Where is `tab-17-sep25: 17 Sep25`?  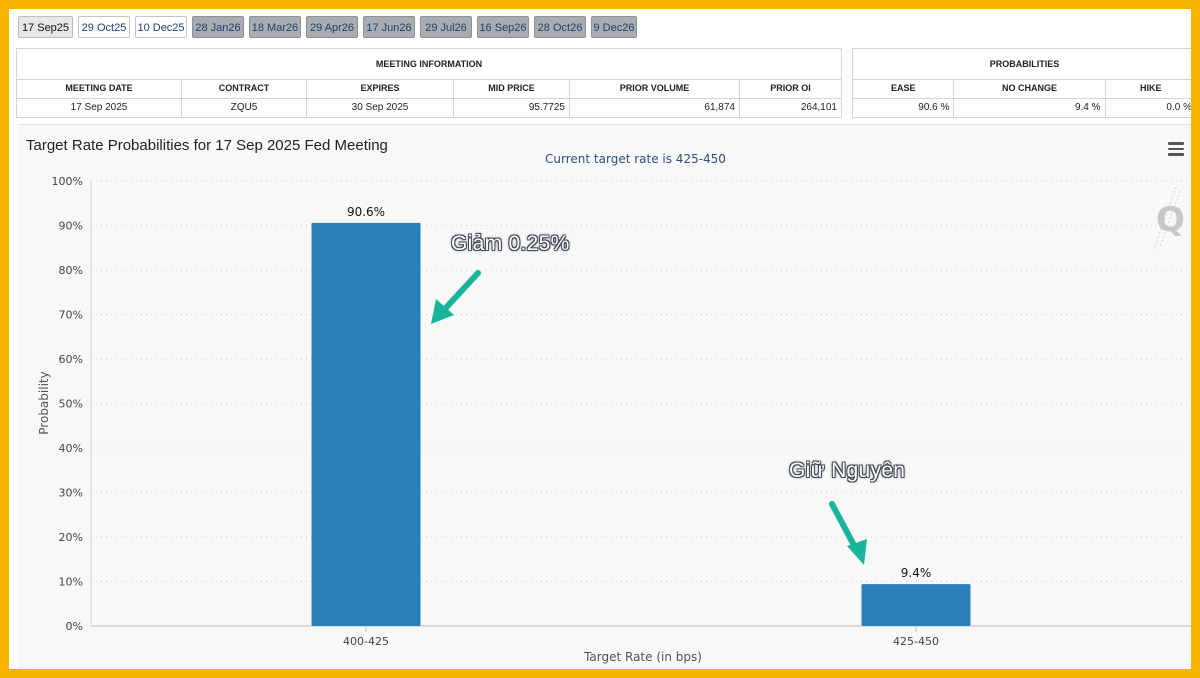 tab-17-sep25: 17 Sep25 is located at coordinates (45, 27).